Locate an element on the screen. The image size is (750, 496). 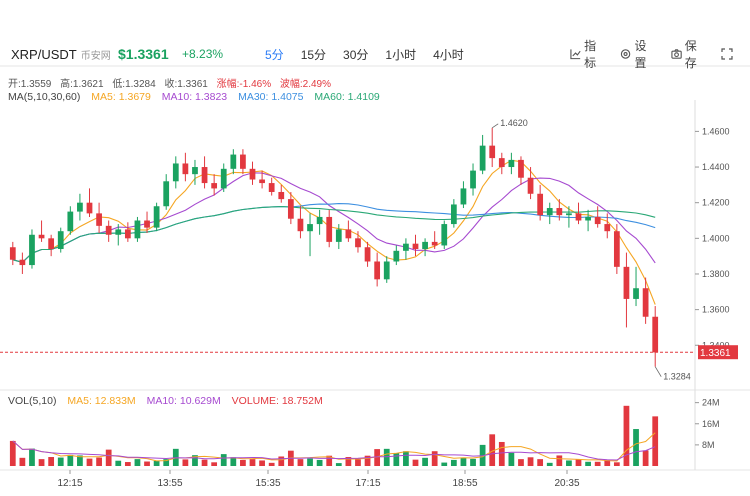
change-value: 涨幅:-1.46% is located at coordinates (244, 84).